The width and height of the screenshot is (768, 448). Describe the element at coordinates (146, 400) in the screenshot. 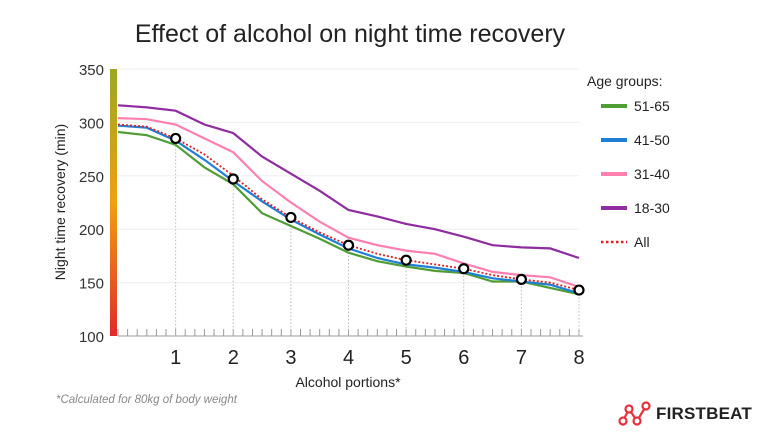

I see `footnote: *Calculated for 80kg of body weight` at that location.